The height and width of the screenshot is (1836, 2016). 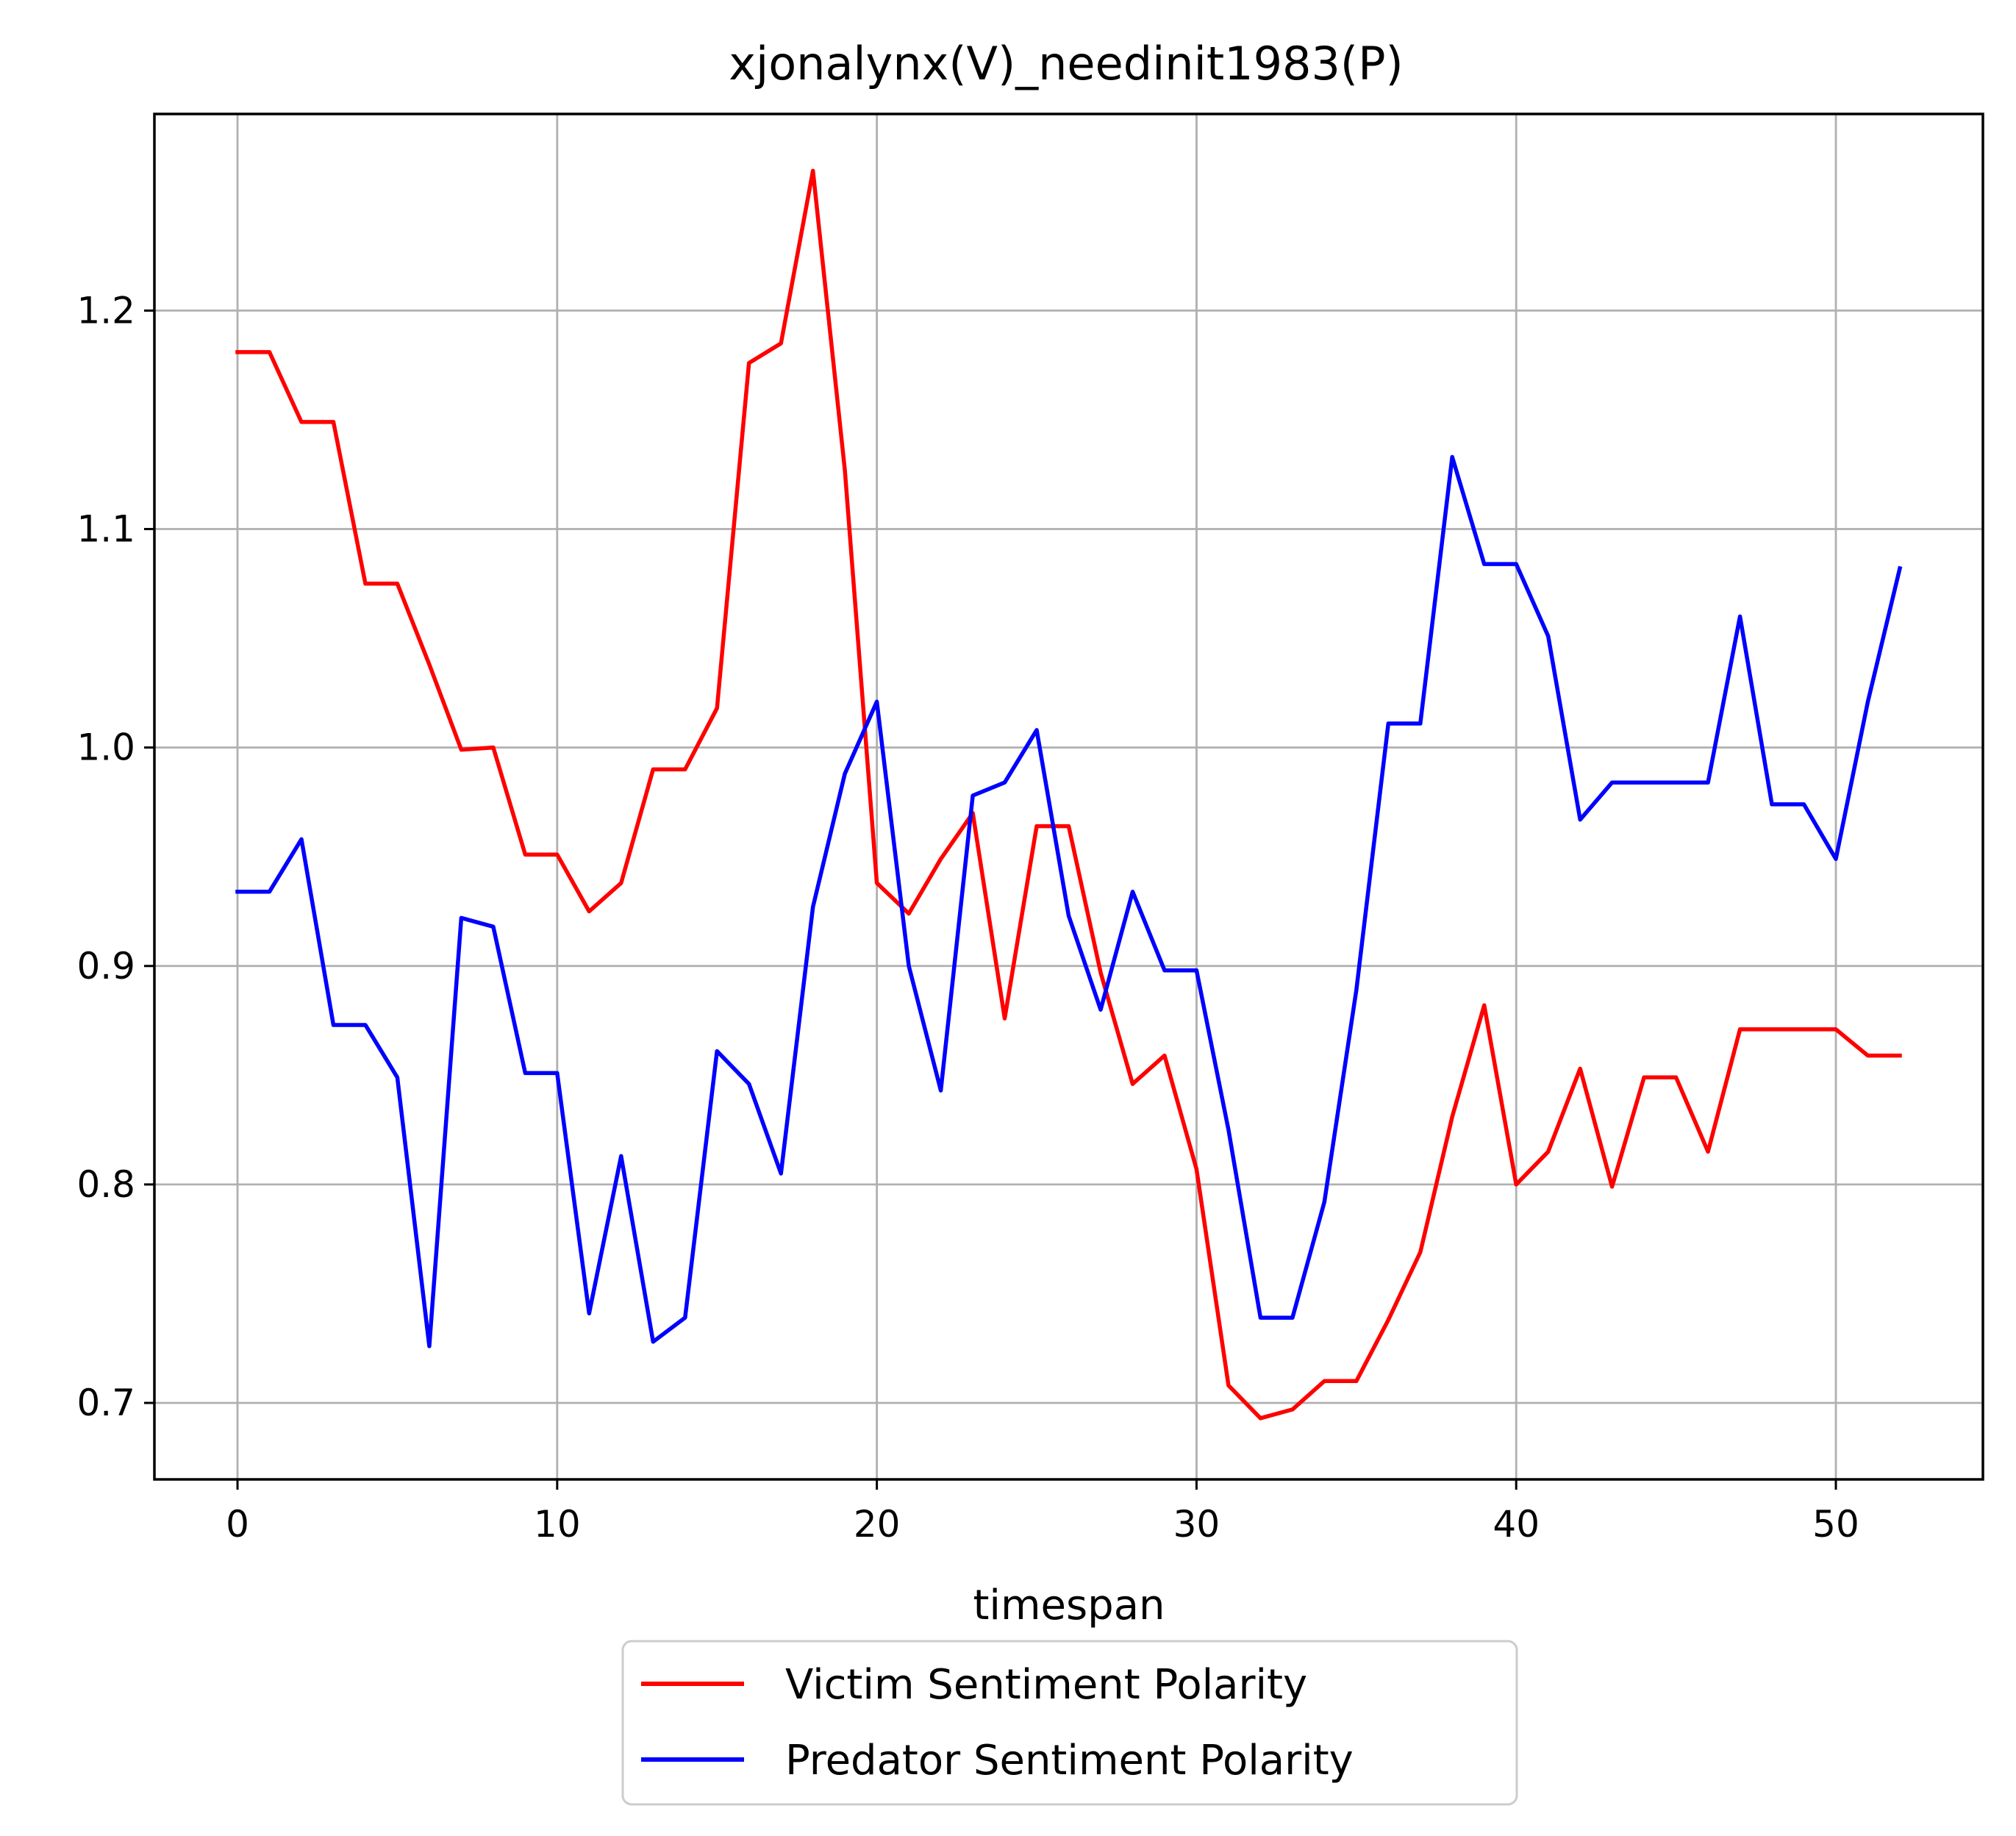 I want to click on y-tick-label: 1.2, so click(x=105, y=310).